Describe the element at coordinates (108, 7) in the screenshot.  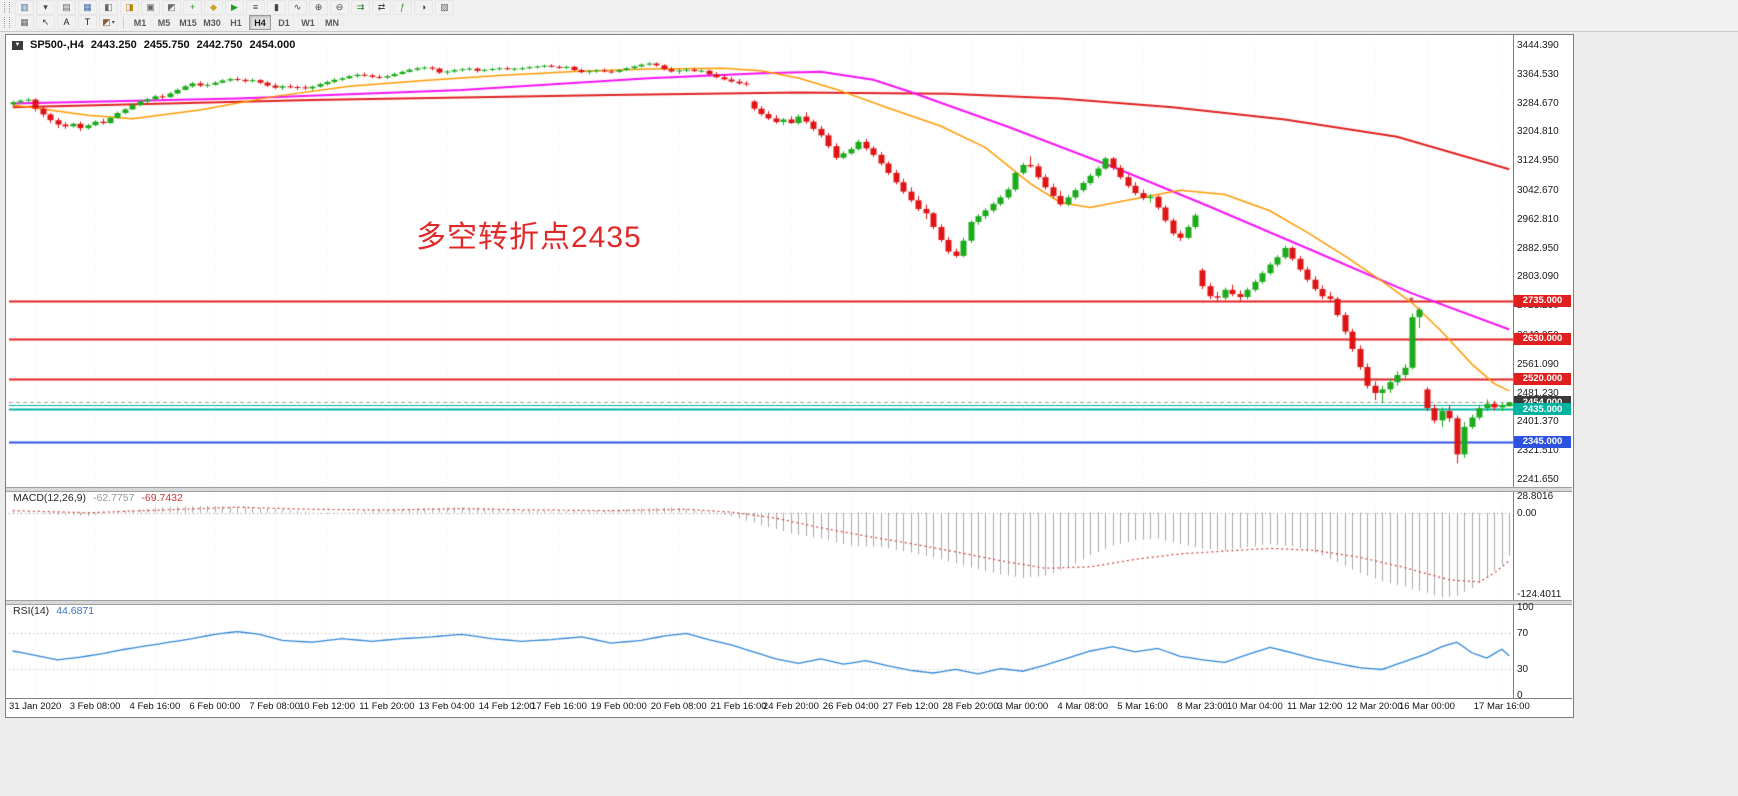
I see `data-window-icon: ◧` at that location.